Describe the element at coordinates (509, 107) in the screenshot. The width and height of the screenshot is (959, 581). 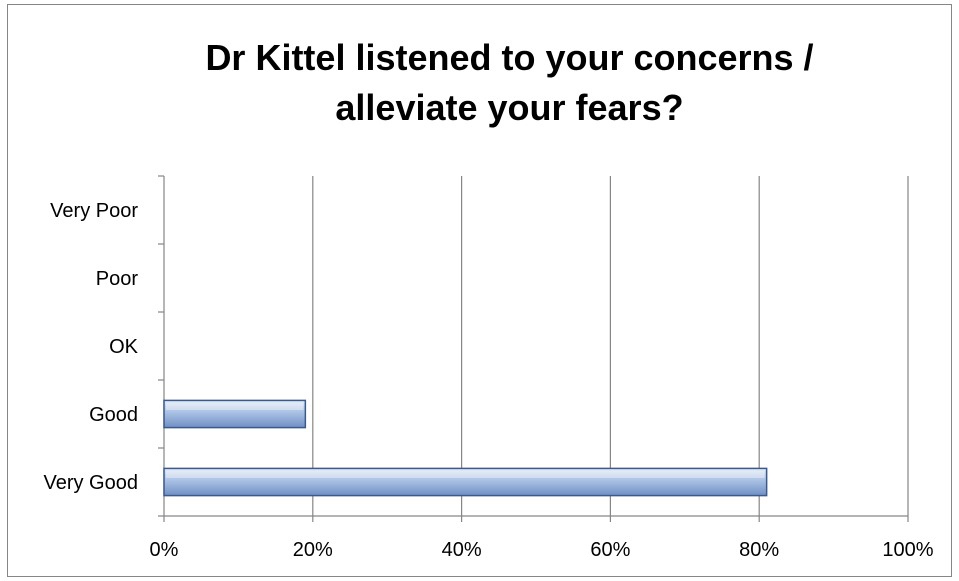
I see `chart-title-line-2: alleviate your fears?` at that location.